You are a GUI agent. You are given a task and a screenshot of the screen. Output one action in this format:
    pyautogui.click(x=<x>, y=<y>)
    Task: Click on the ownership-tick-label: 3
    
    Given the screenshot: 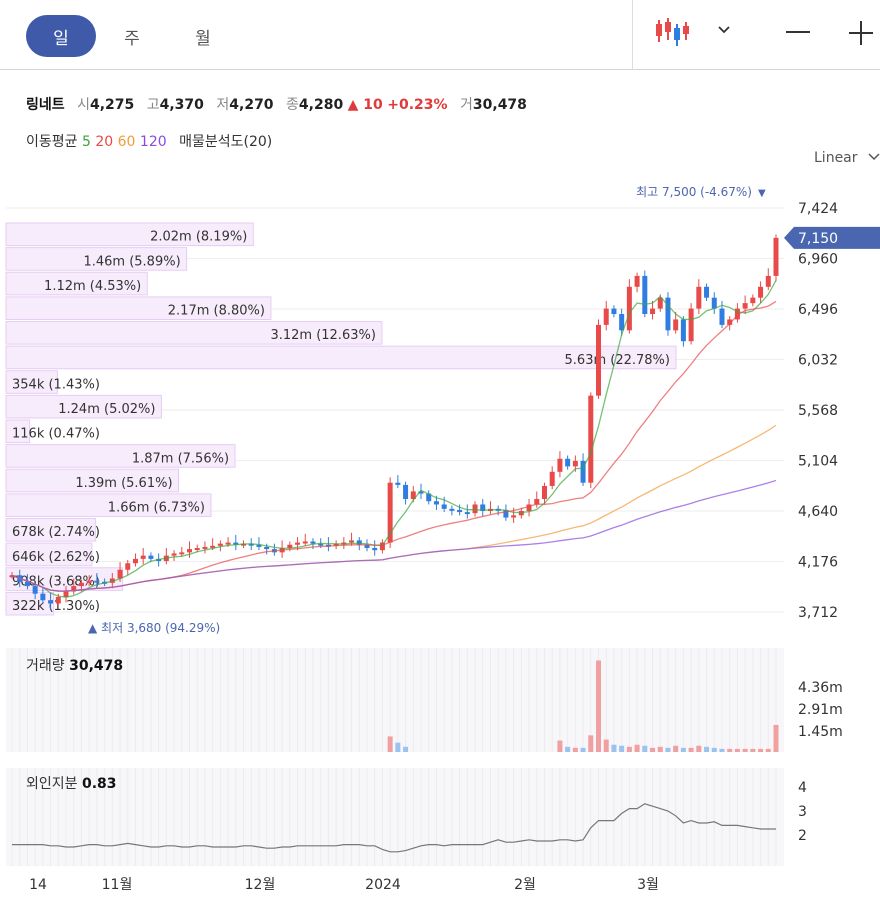 What is the action you would take?
    pyautogui.click(x=802, y=812)
    